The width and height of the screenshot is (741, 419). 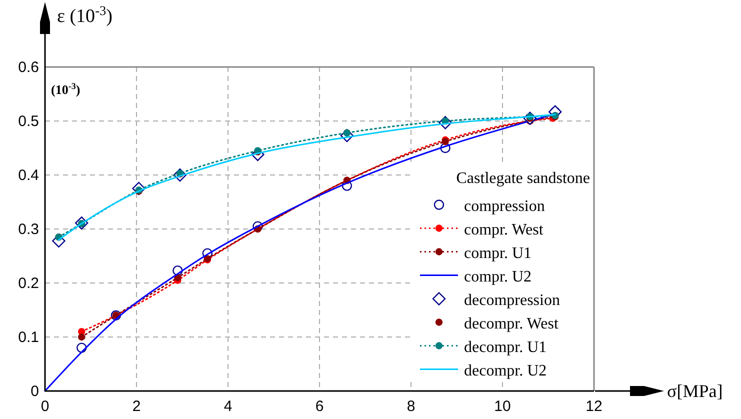 I want to click on legend-label: decompr. West, so click(x=511, y=323).